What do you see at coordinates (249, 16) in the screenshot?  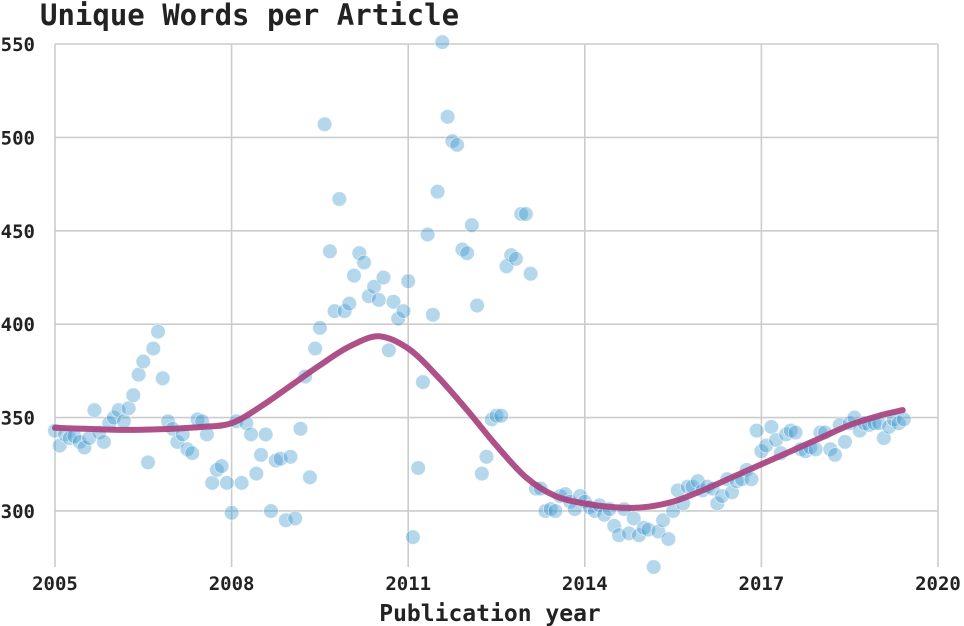 I see `chart-title: Unique Words per Article` at bounding box center [249, 16].